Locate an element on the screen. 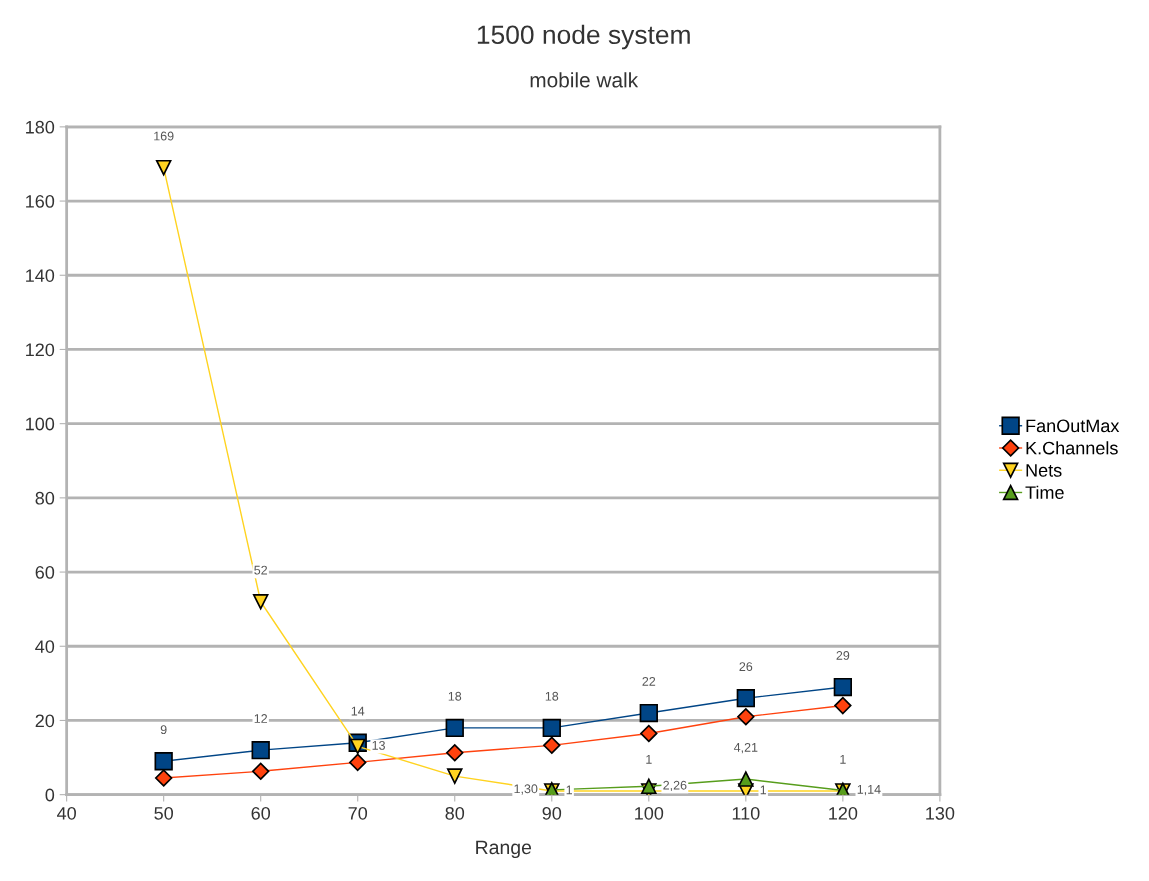 The width and height of the screenshot is (1149, 881). y-tick-label: 60 is located at coordinates (45, 572).